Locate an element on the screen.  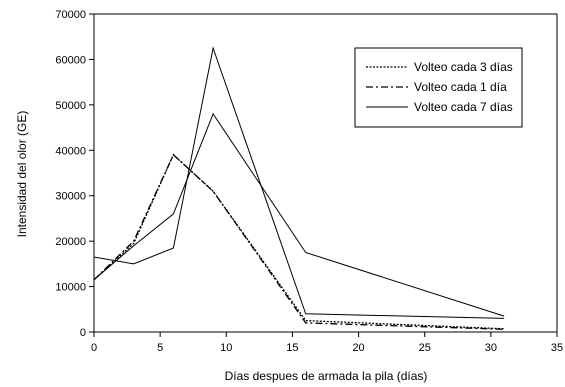
y-tick-label: 30000 is located at coordinates (70, 197).